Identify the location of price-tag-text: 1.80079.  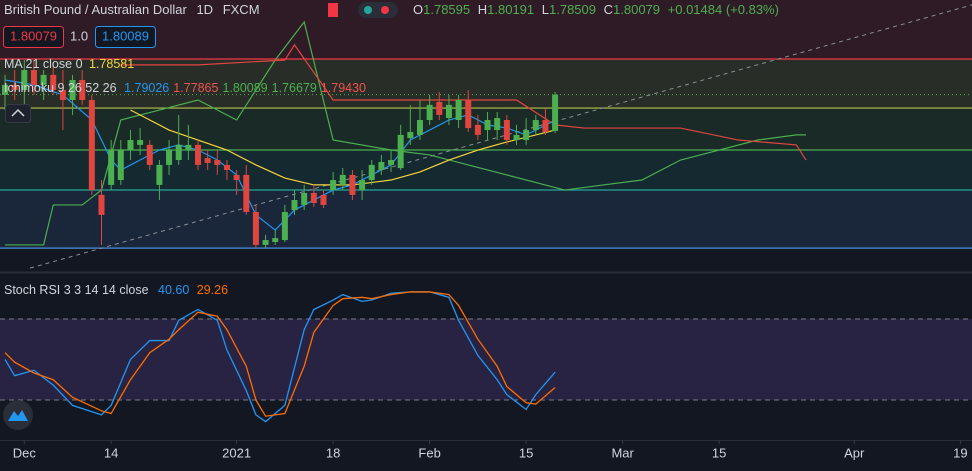
(33, 35).